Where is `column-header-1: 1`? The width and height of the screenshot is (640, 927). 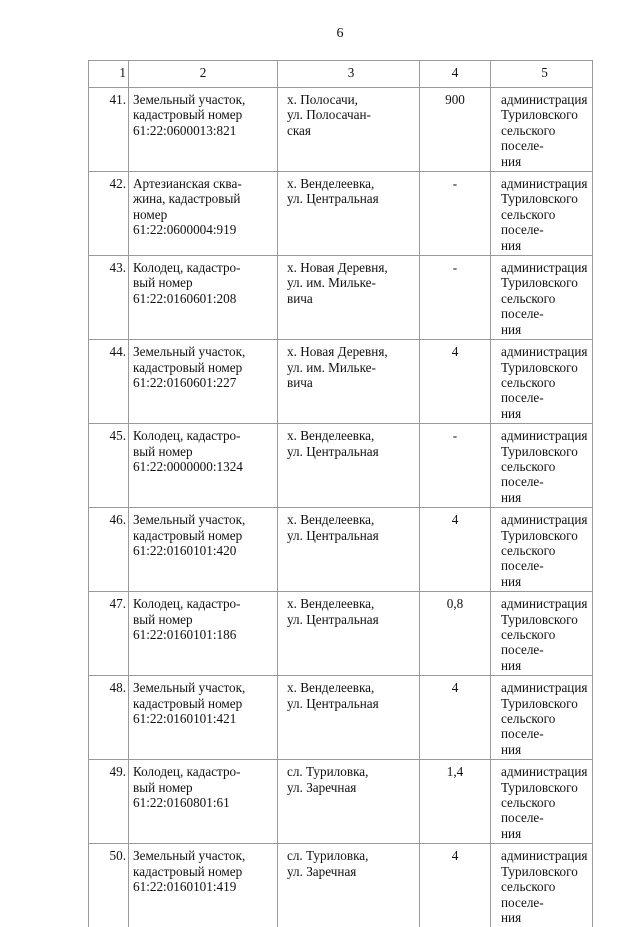
column-header-1: 1 is located at coordinates (109, 74).